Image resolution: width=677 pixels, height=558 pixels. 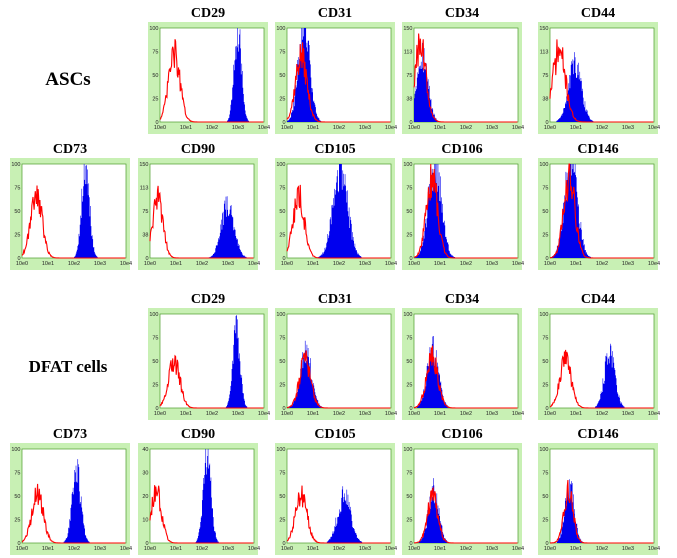 What do you see at coordinates (461, 149) in the screenshot?
I see `marker-title: CD106` at bounding box center [461, 149].